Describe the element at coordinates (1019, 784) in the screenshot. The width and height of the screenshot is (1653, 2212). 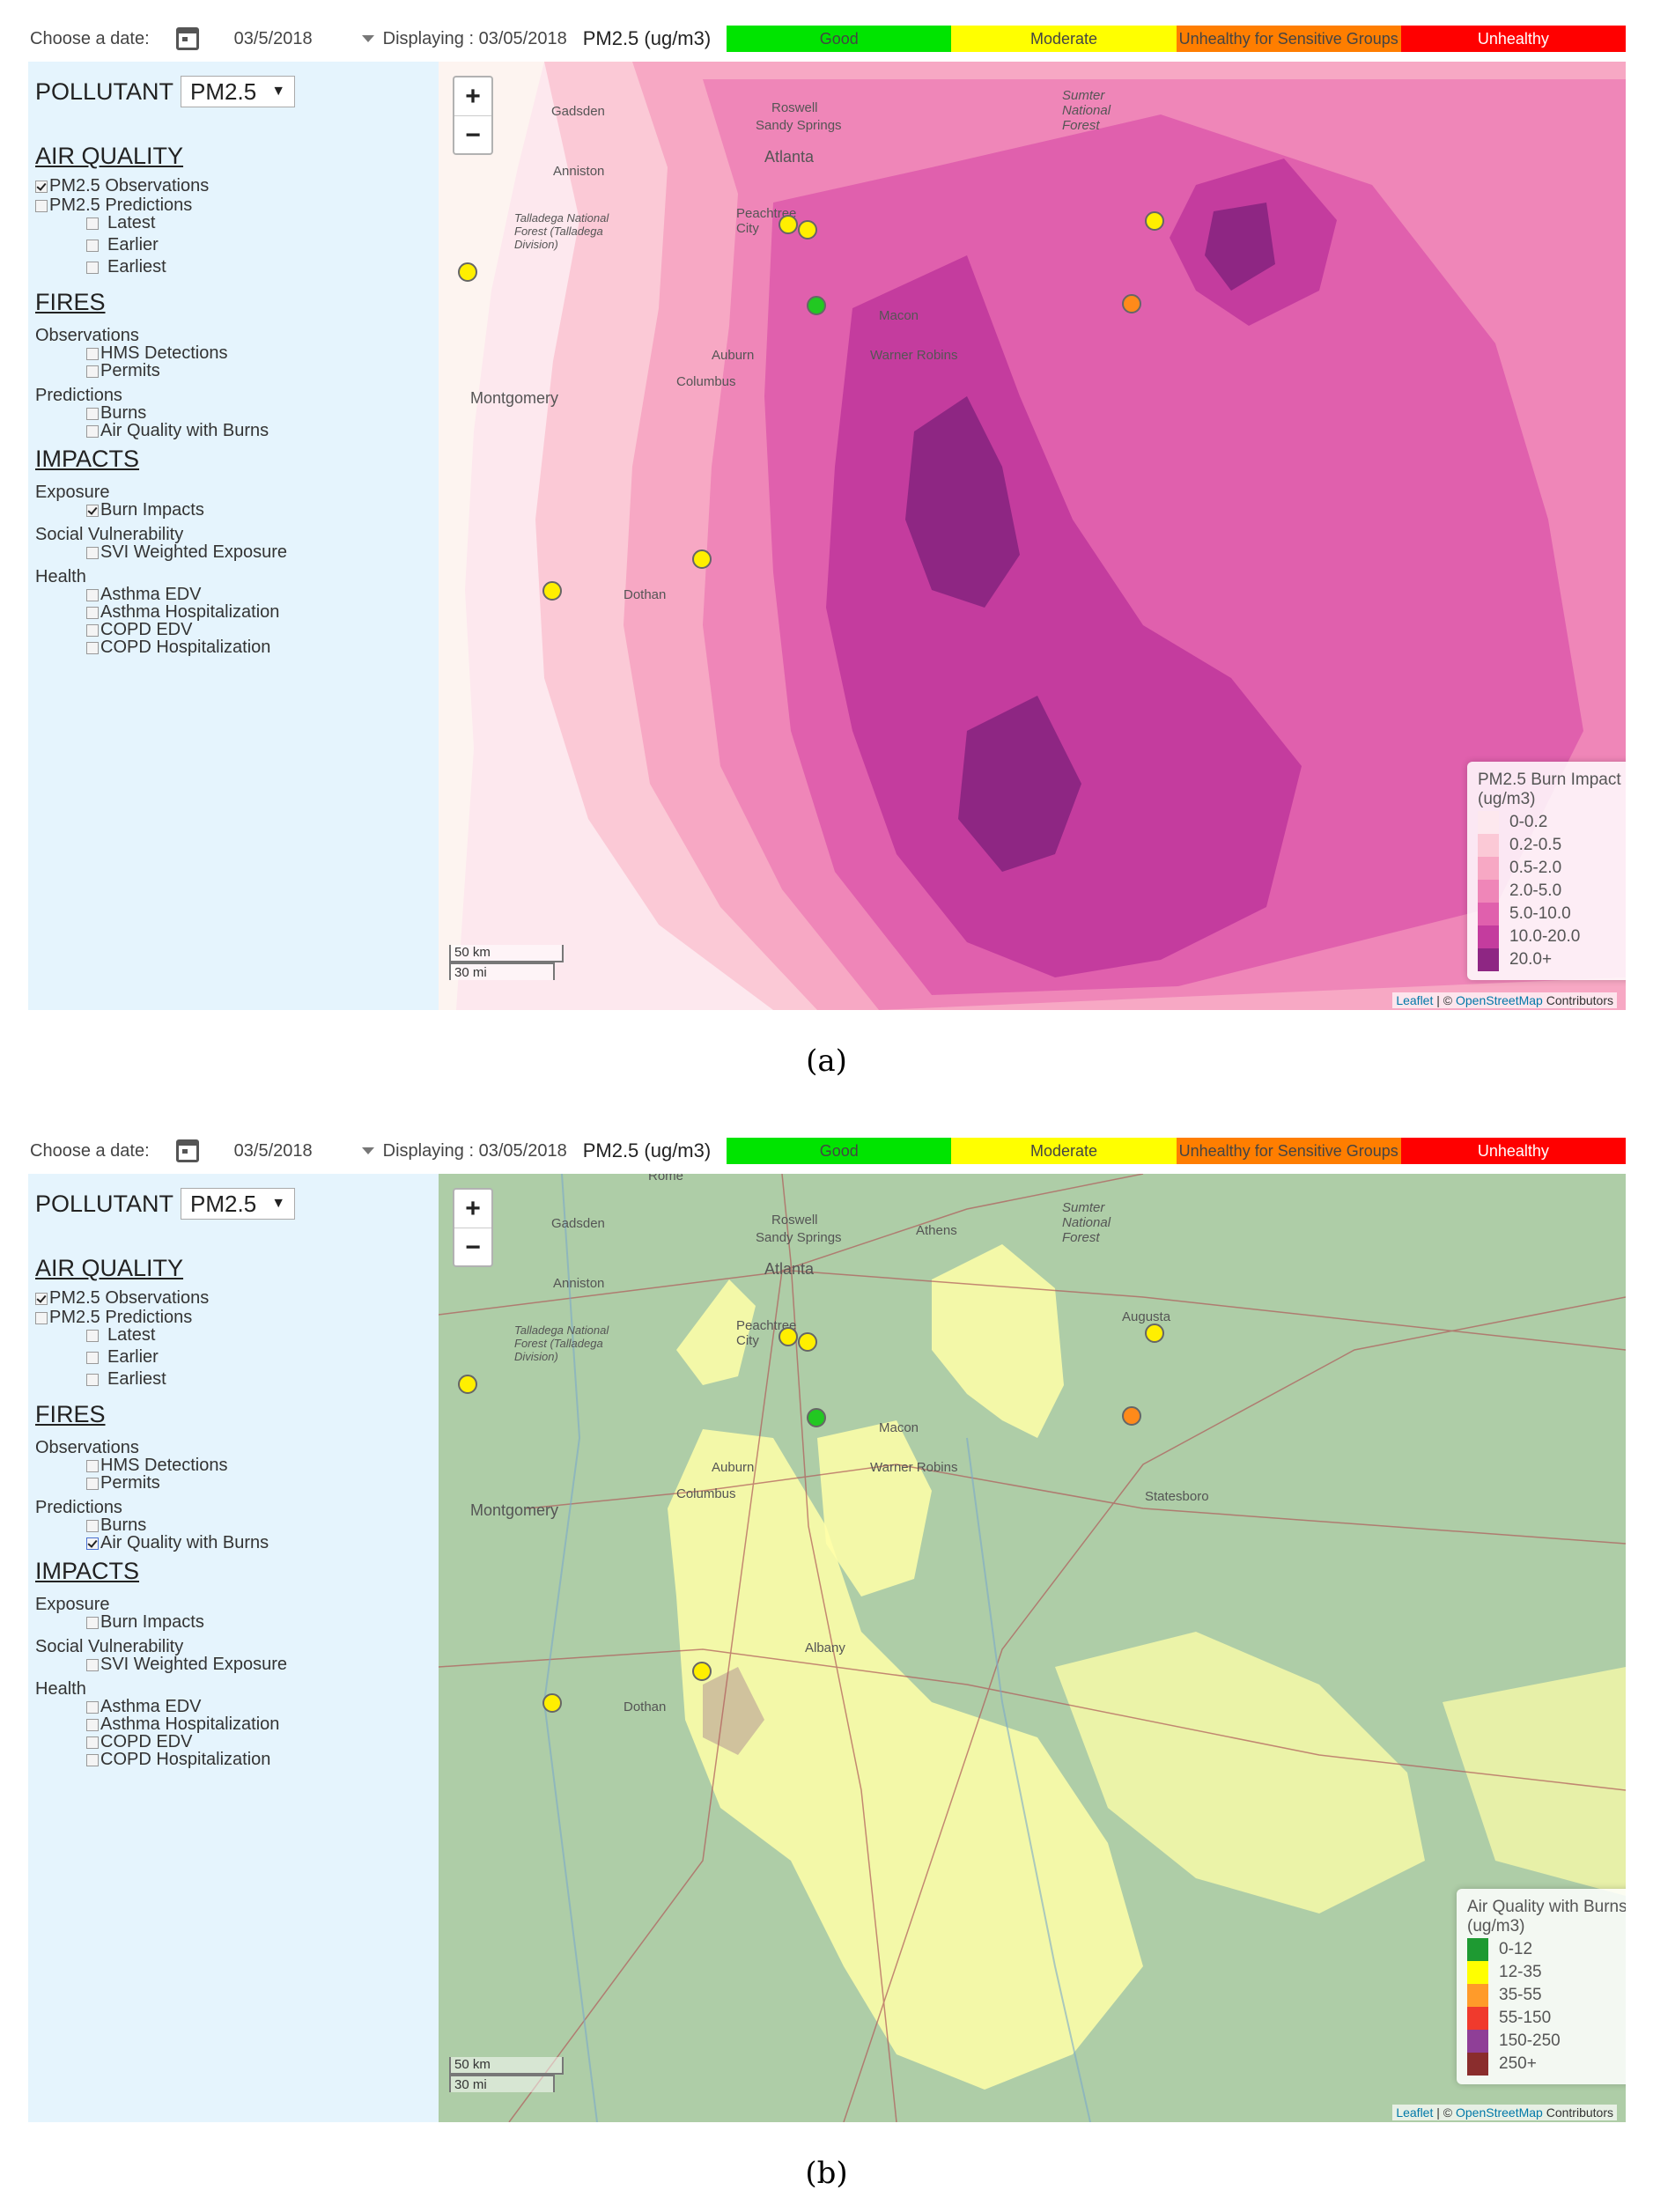
I see `impact-zone-20-south` at that location.